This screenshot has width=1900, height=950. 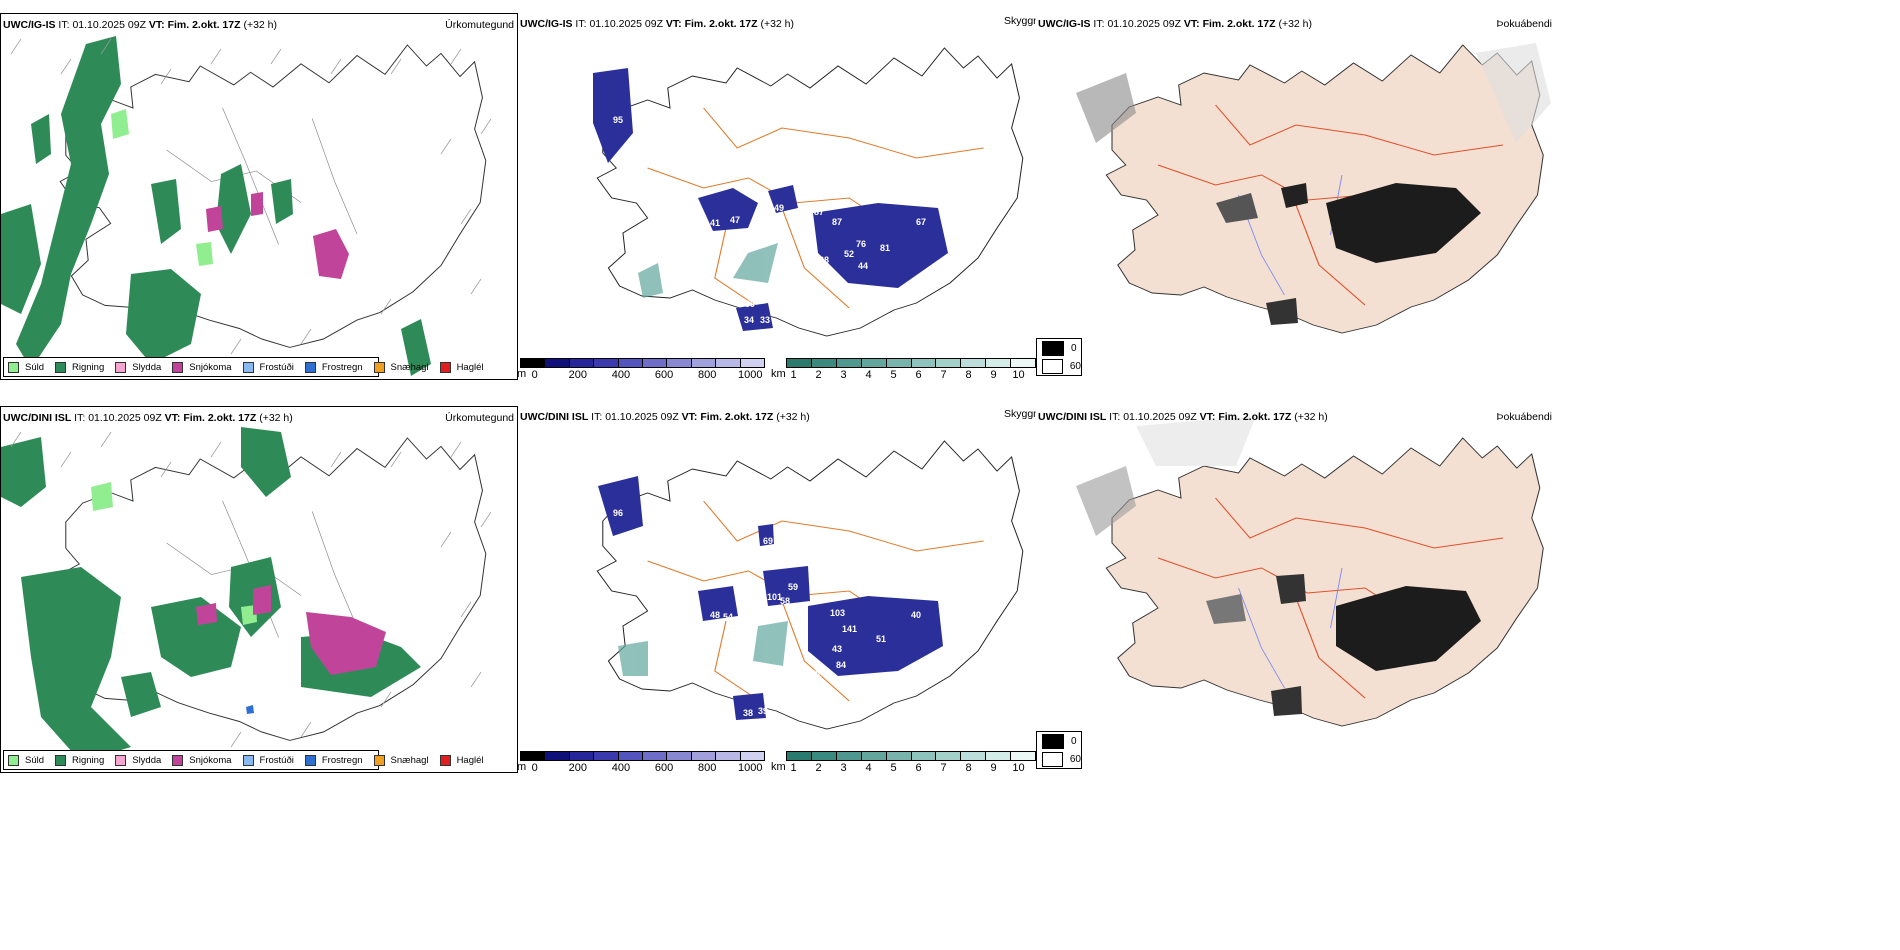 What do you see at coordinates (841, 665) in the screenshot?
I see `svg-text: 84` at bounding box center [841, 665].